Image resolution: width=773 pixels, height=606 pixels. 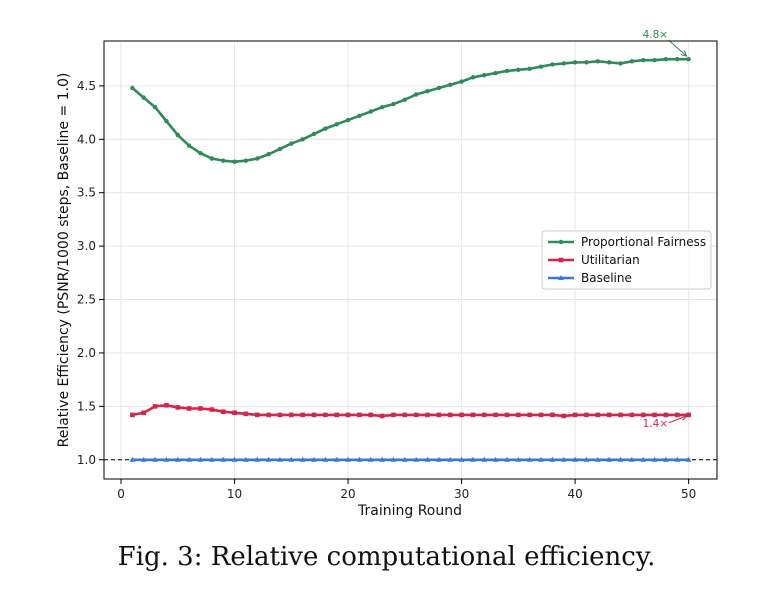 I want to click on y-tick-label: 1.0, so click(x=86, y=460).